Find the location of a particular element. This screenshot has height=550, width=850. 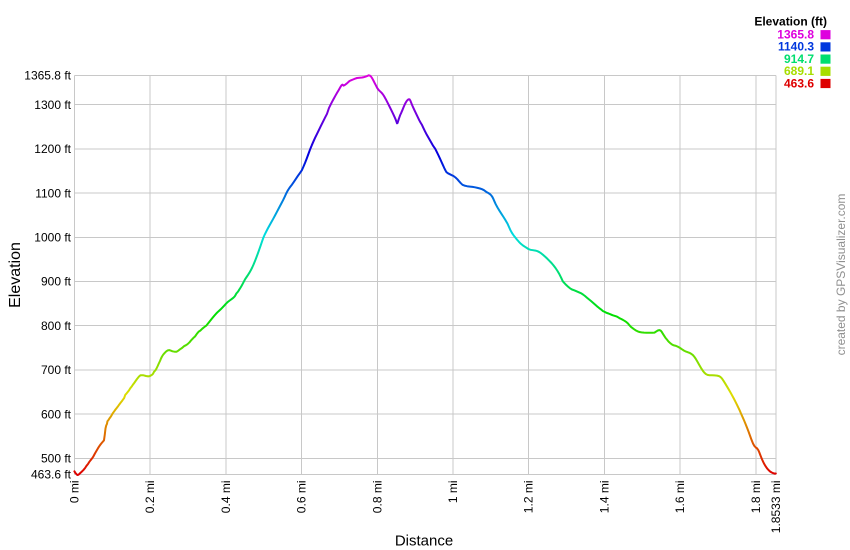

svg-text: 689.1 is located at coordinates (799, 71).